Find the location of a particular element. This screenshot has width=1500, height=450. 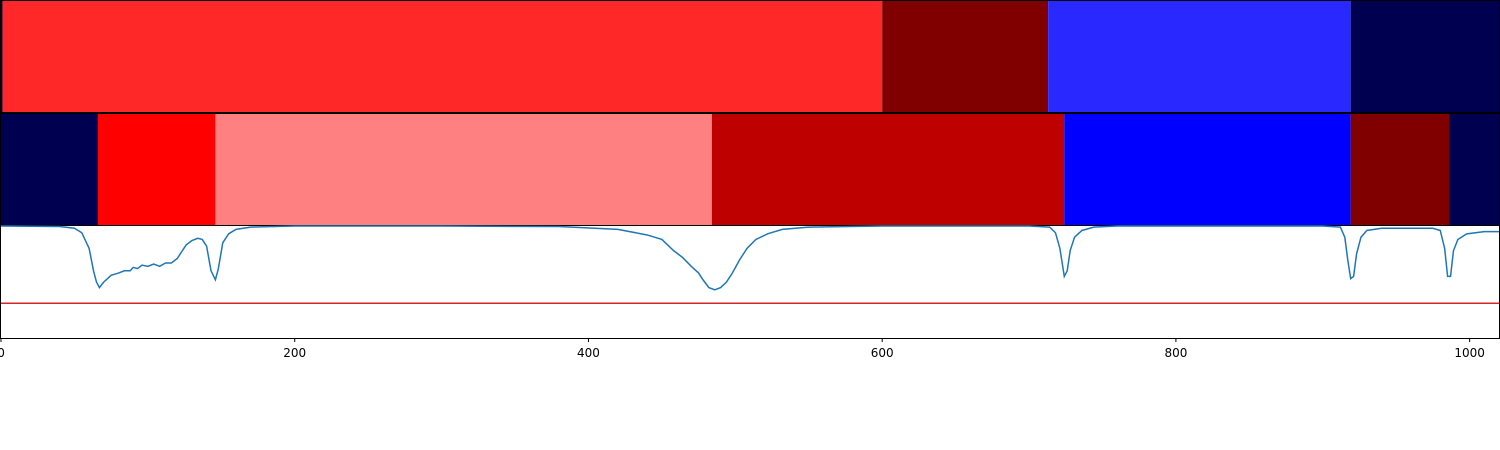

x-tick-label-800: 800 is located at coordinates (1175, 353).